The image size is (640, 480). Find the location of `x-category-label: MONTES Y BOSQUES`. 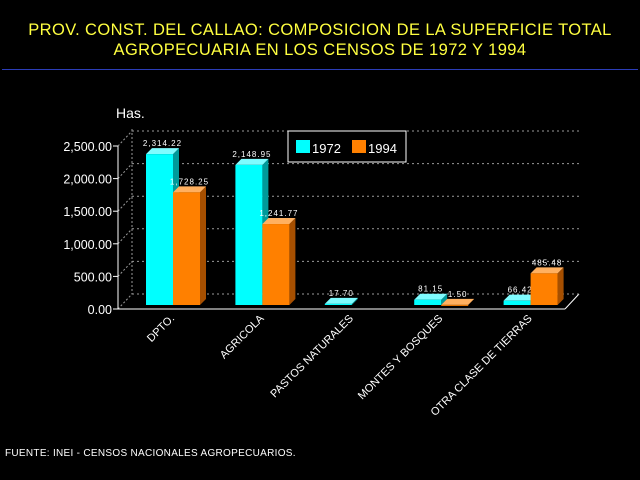

x-category-label: MONTES Y BOSQUES is located at coordinates (400, 357).